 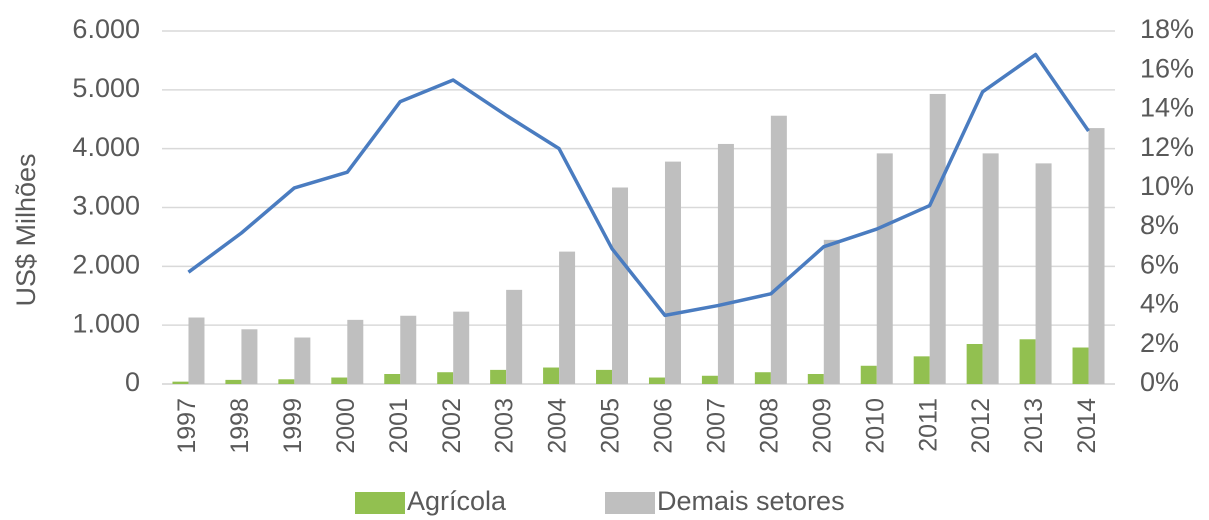 I want to click on y2-tick-label: 4%, so click(x=1159, y=304).